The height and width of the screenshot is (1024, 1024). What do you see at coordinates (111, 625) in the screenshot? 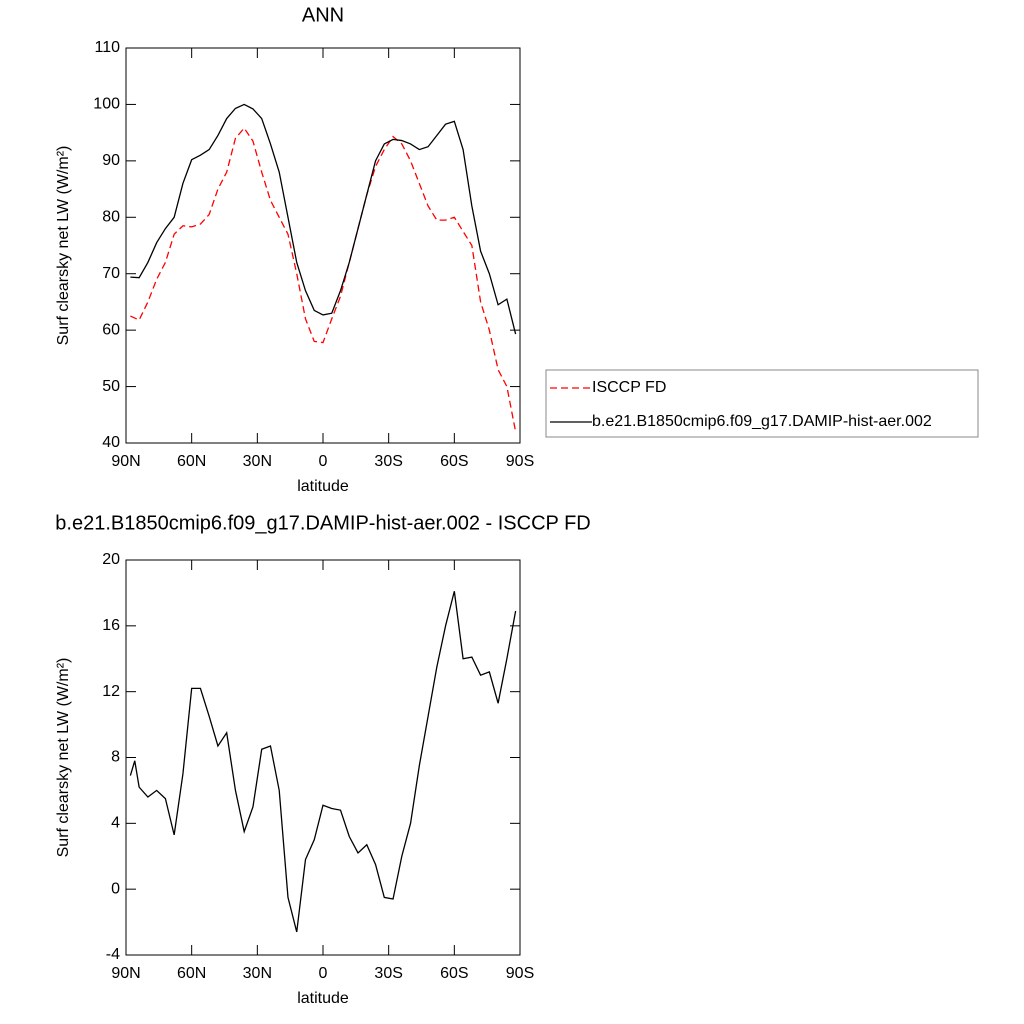
I see `y-tick-label: 16` at bounding box center [111, 625].